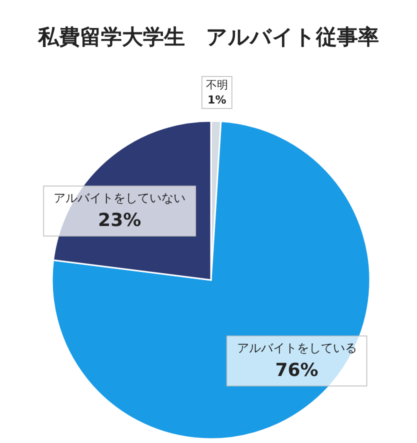 The width and height of the screenshot is (417, 443). Describe the element at coordinates (296, 347) in the screenshot. I see `slice-label: アルバイトをしている` at that location.